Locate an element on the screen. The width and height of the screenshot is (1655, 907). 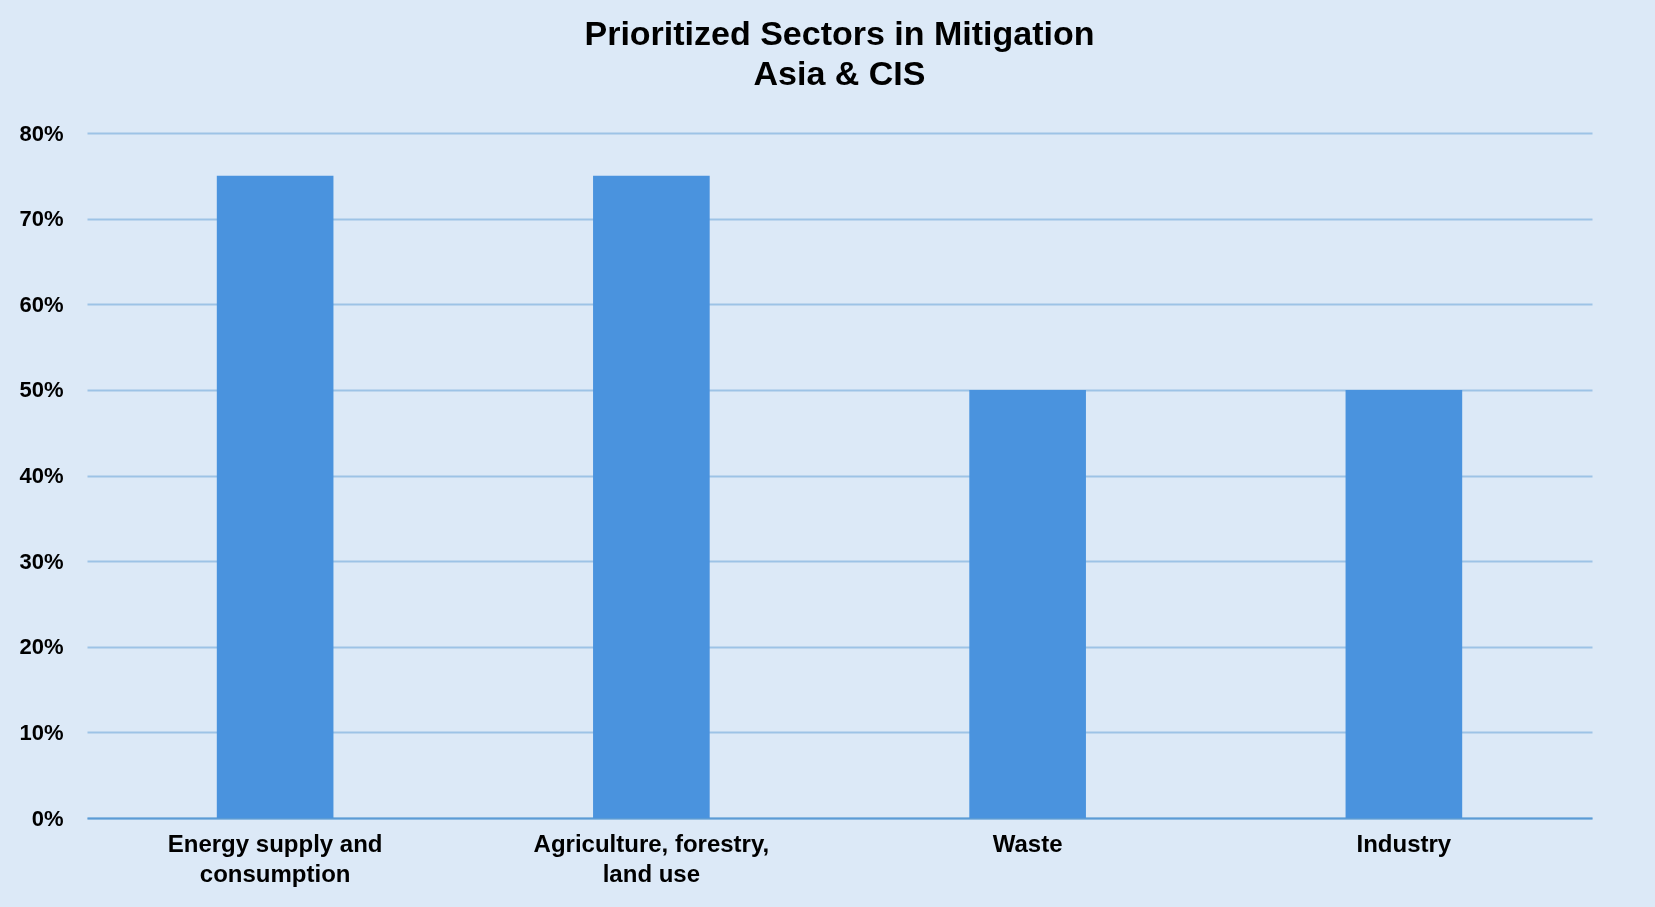
y-tick-label: 60% is located at coordinates (41, 304).